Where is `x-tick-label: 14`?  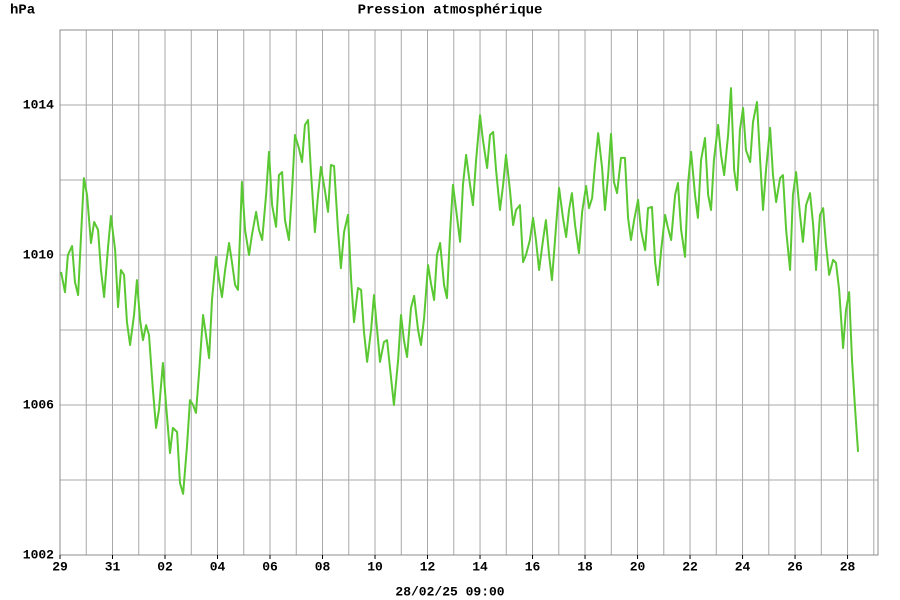 x-tick-label: 14 is located at coordinates (480, 566).